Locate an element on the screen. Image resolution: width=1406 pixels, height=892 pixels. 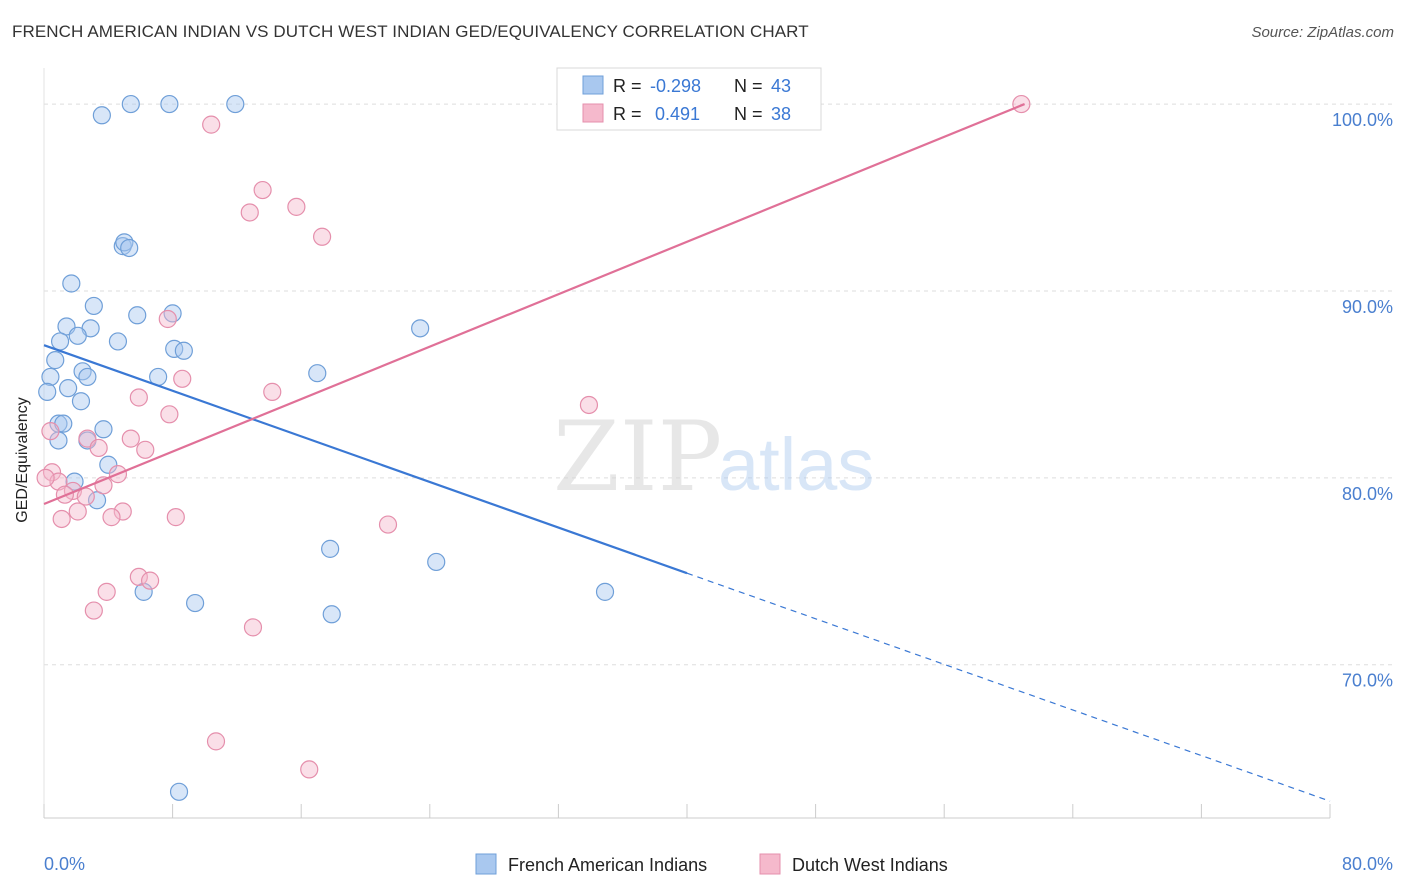
stats-legend: R = -0.298 N = 43 R = 0.491 N = 38 is located at coordinates (689, 99).